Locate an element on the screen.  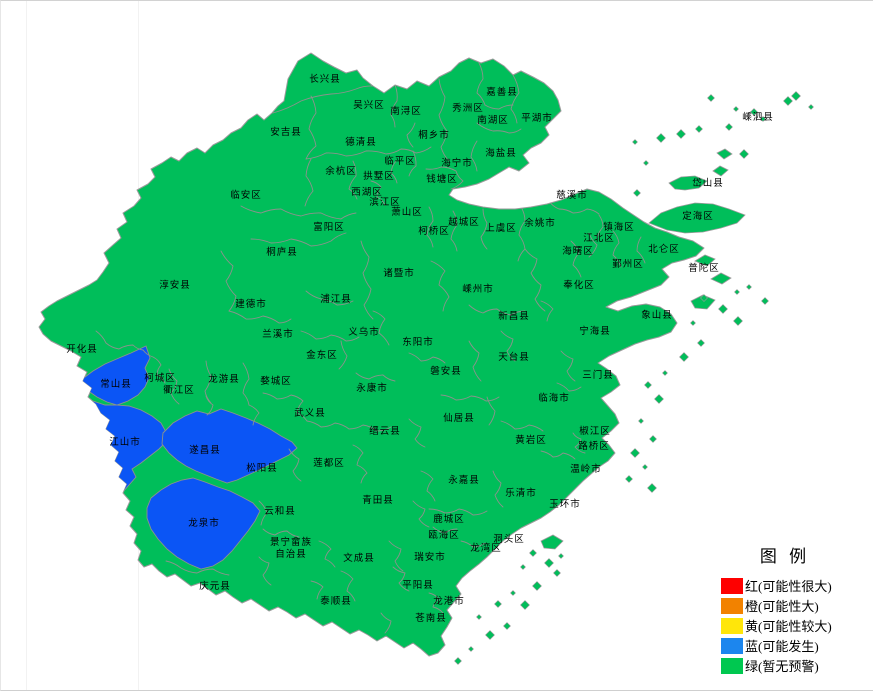
region-label: 北仑区 is located at coordinates (664, 249).